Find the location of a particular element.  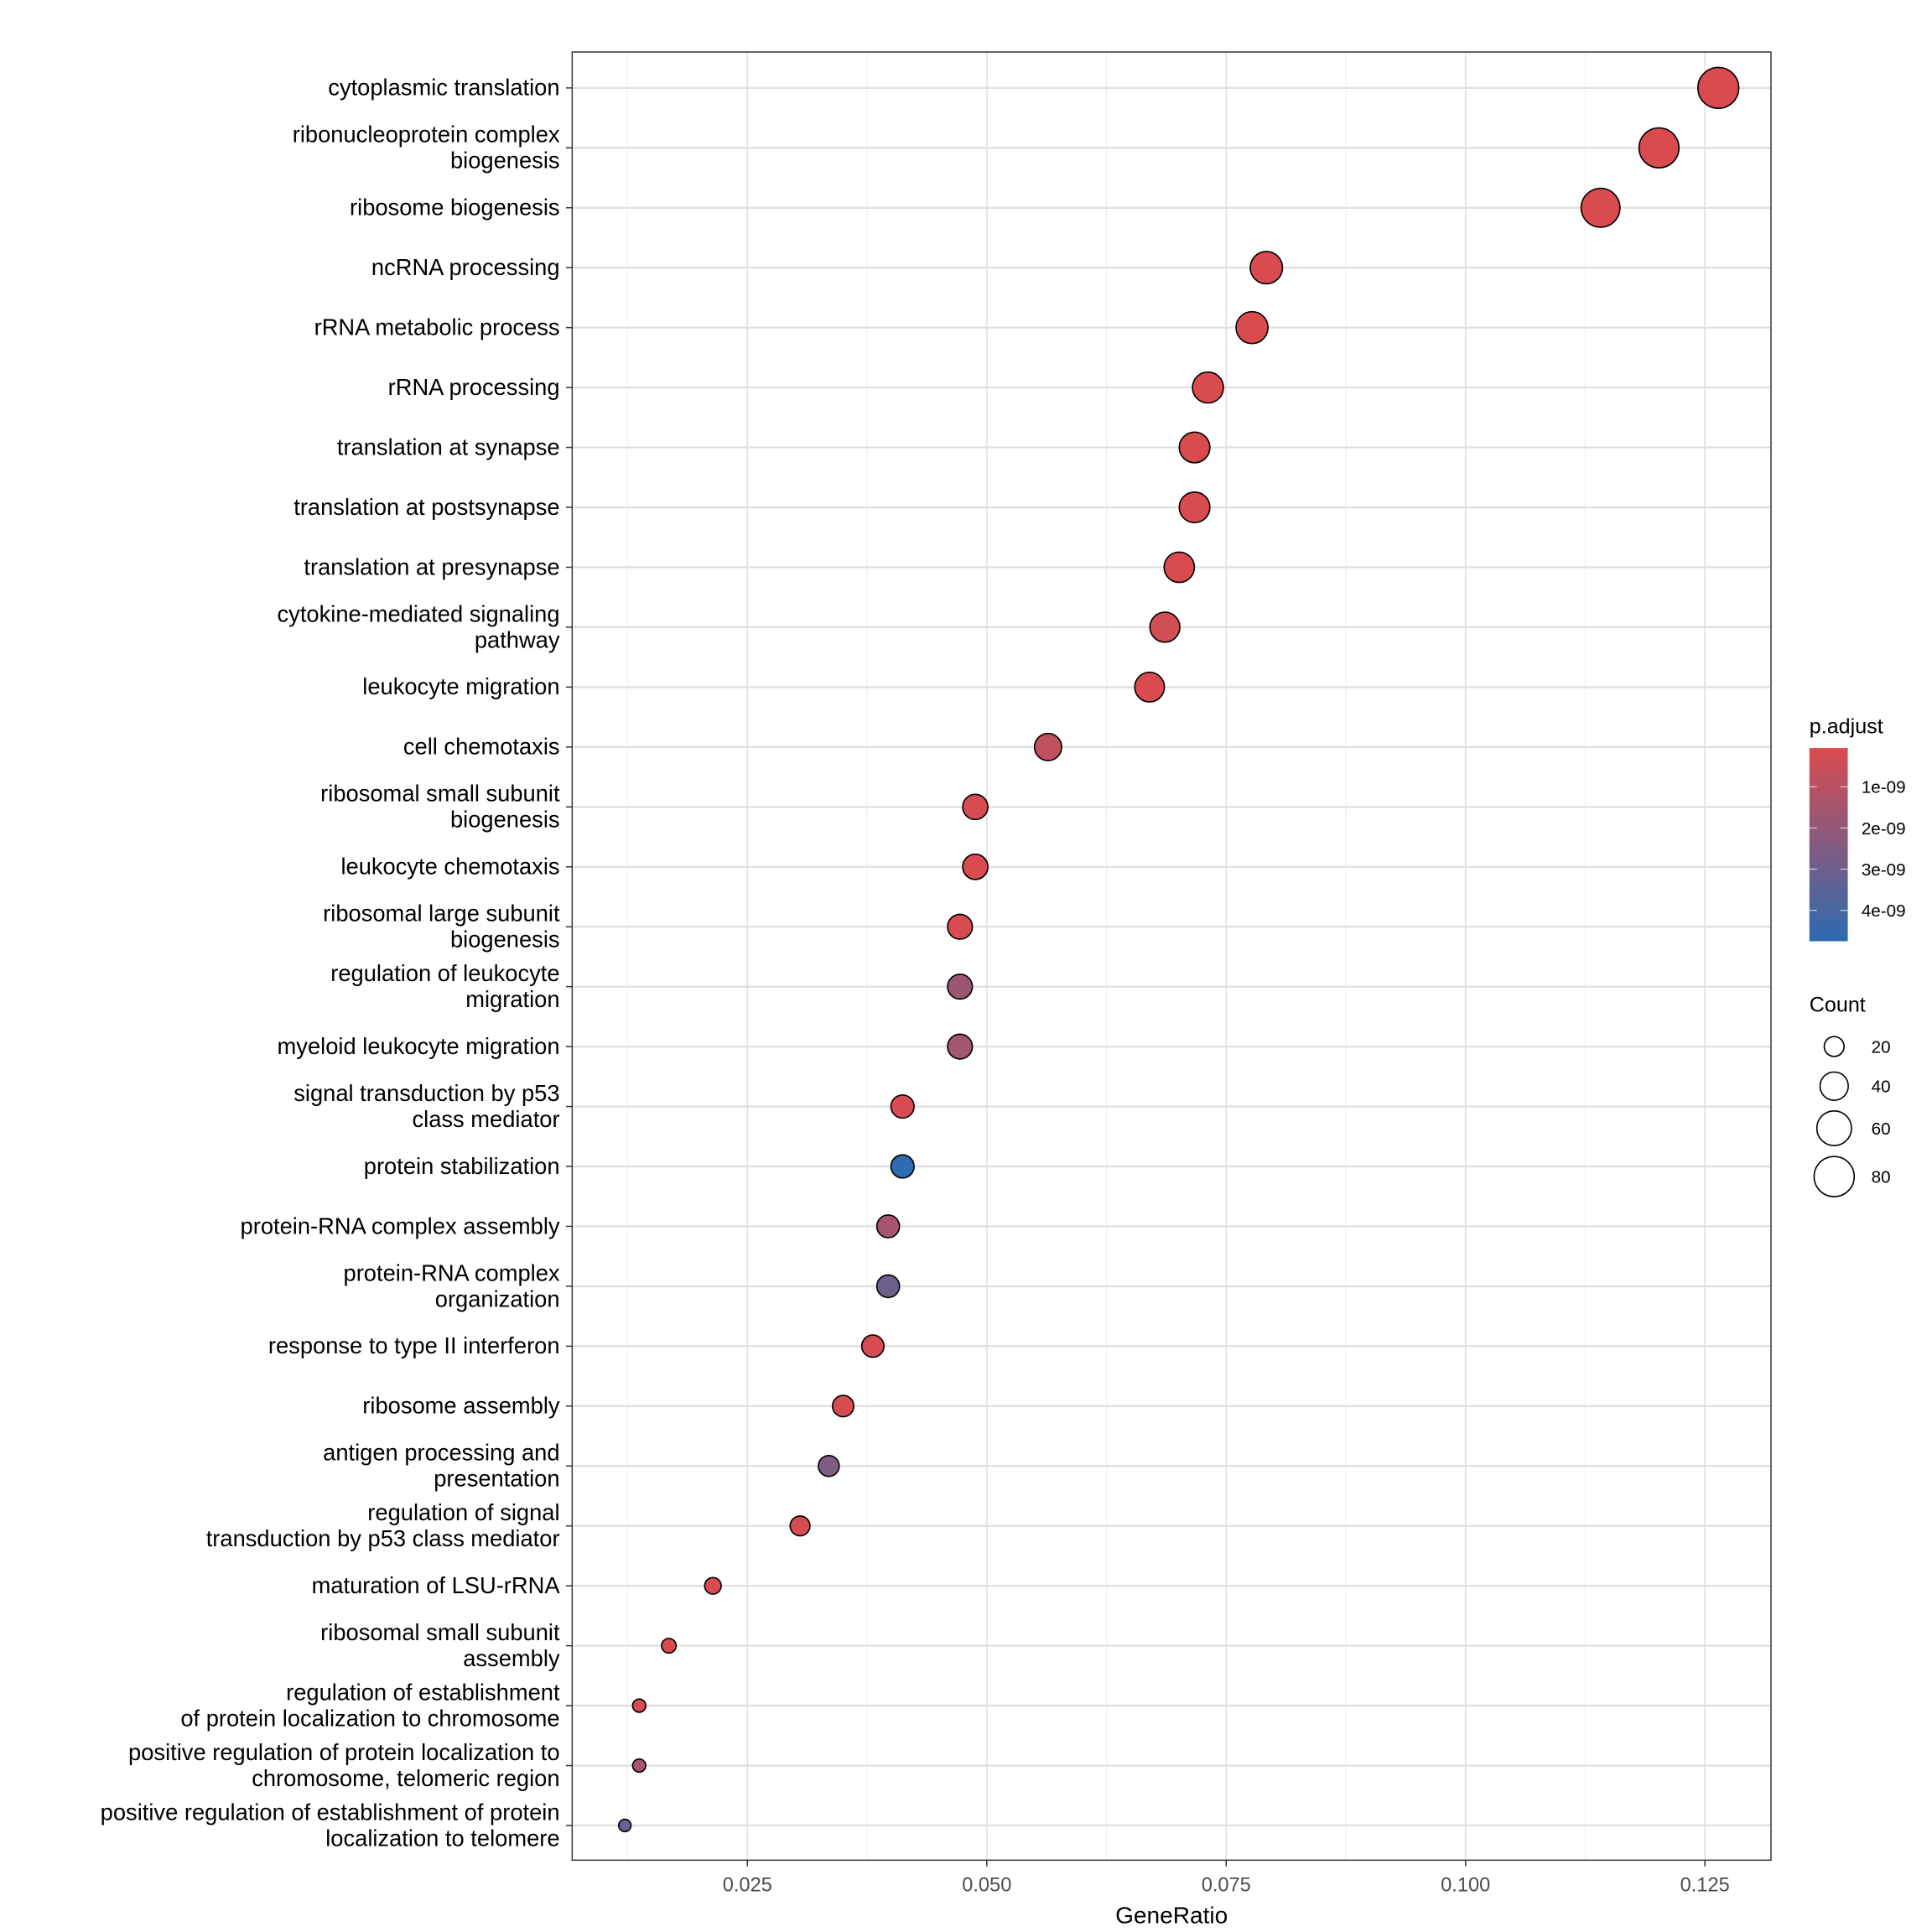

y-tick-label: presentation is located at coordinates (496, 1479).